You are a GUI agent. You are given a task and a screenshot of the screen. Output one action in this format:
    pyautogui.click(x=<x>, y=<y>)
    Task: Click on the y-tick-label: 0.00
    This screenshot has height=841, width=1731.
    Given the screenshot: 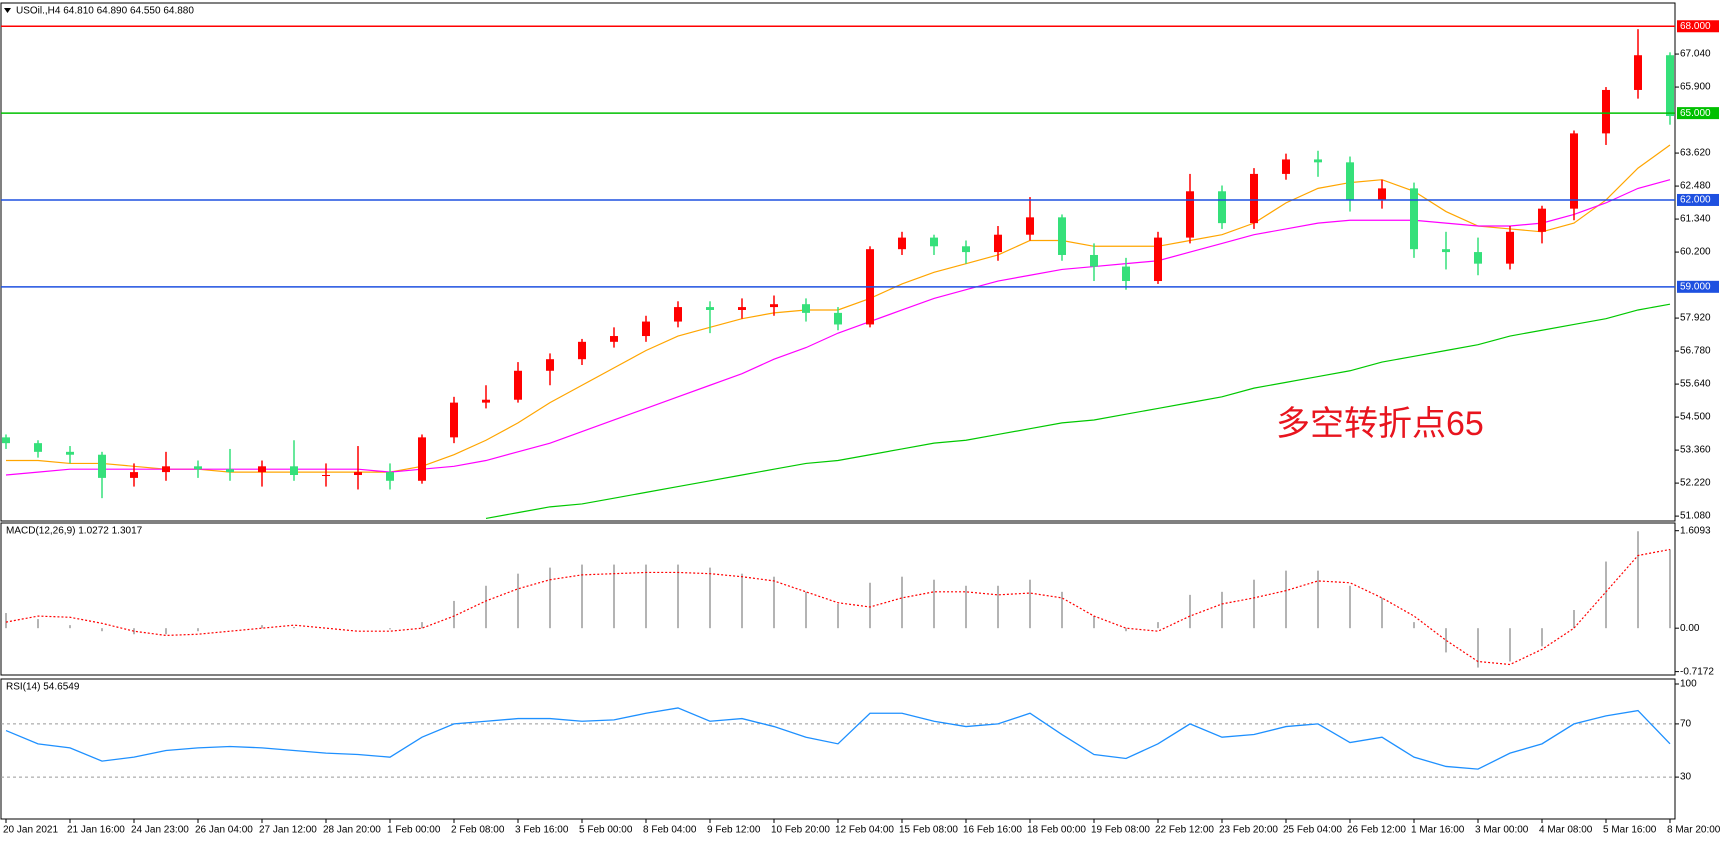 What is the action you would take?
    pyautogui.click(x=1690, y=628)
    